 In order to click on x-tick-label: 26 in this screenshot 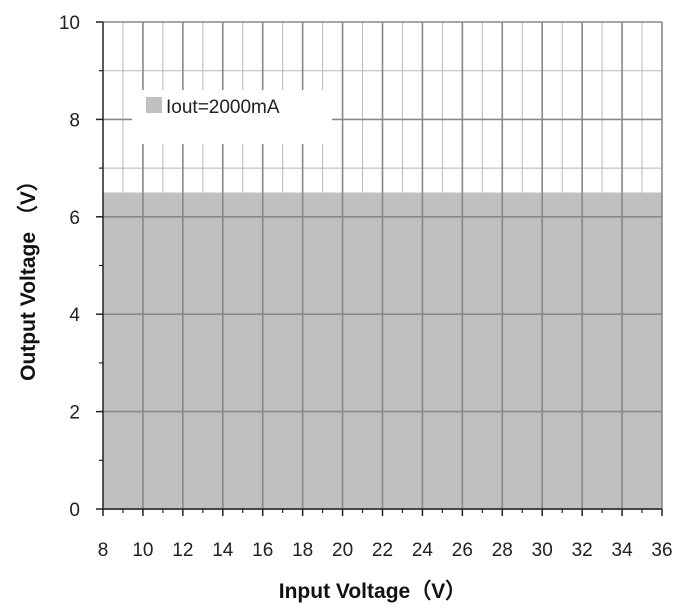, I will do `click(462, 550)`.